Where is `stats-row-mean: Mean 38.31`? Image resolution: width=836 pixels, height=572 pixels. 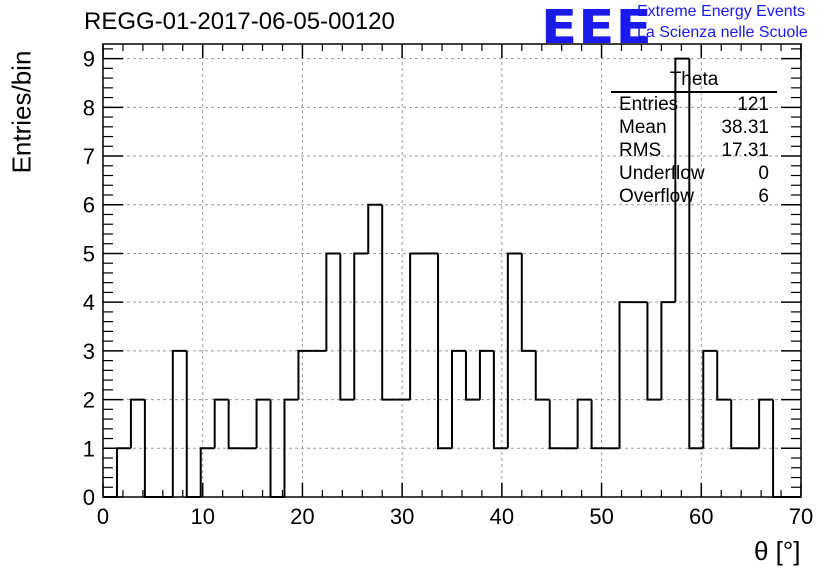 stats-row-mean: Mean 38.31 is located at coordinates (694, 127).